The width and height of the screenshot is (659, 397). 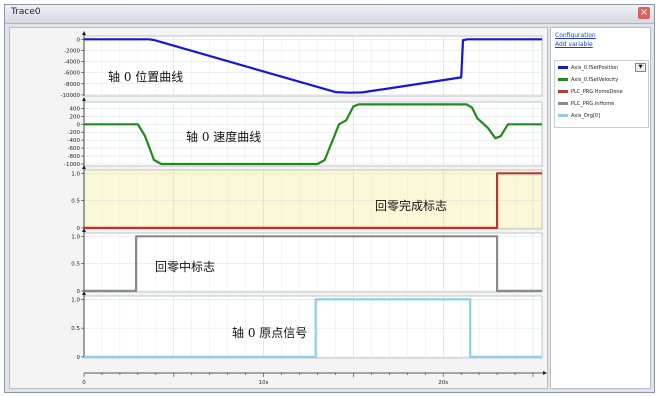 I want to click on panel-inhome-y-tick-label: 0, so click(x=79, y=292).